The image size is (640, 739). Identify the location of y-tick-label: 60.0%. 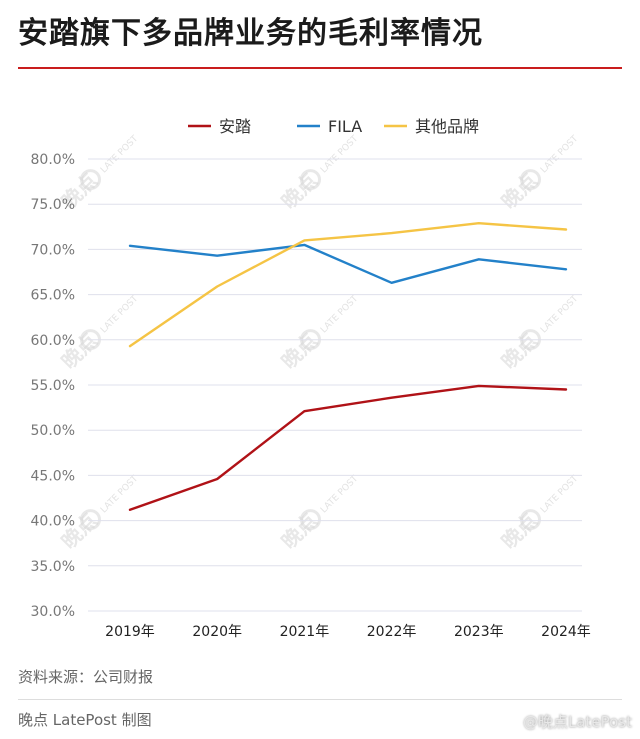
(53, 341).